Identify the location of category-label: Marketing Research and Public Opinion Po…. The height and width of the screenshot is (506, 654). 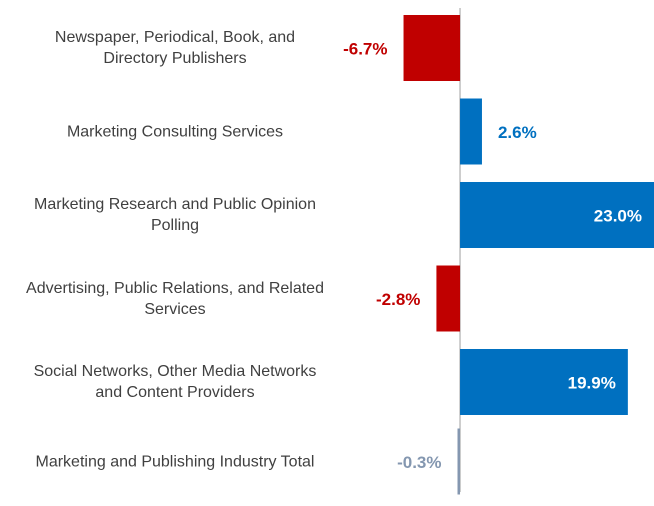
(175, 215).